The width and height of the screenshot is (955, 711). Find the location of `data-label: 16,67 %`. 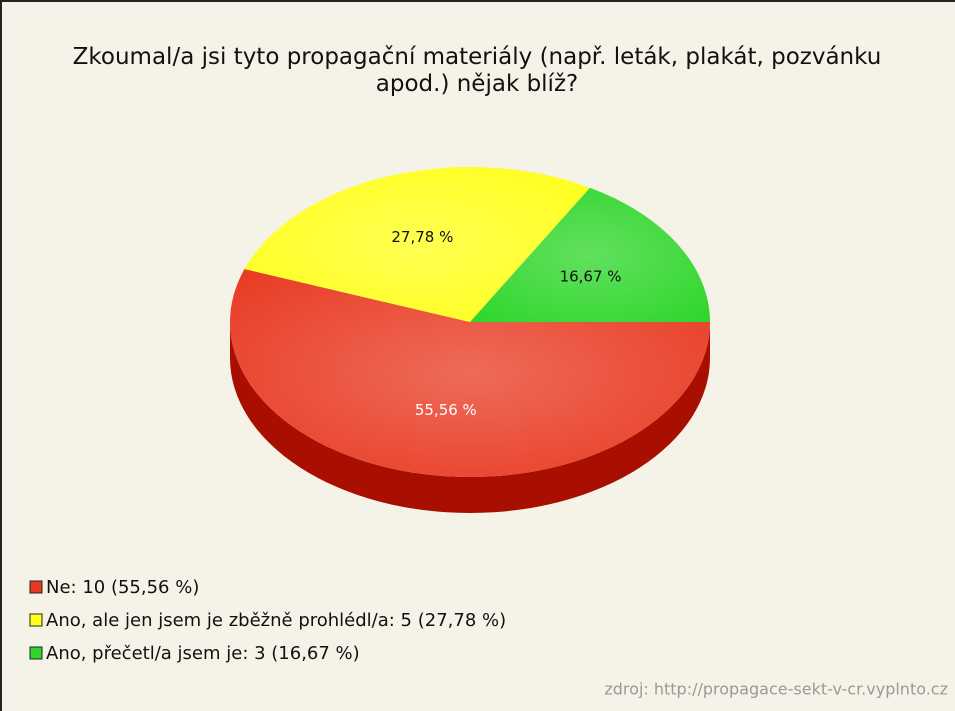

data-label: 16,67 % is located at coordinates (591, 277).